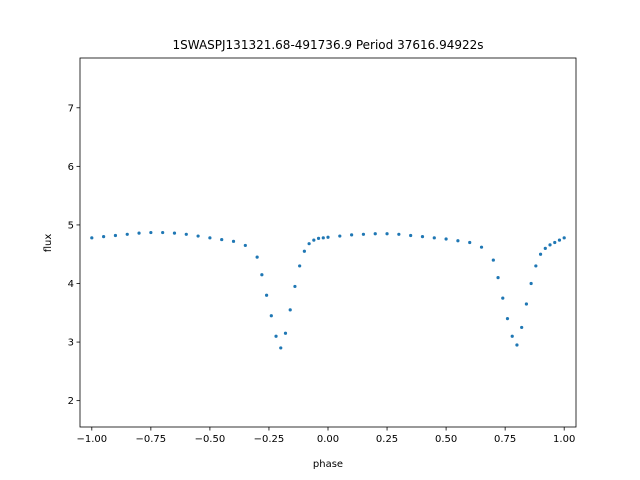  What do you see at coordinates (71, 284) in the screenshot?
I see `y-tick-label: 4` at bounding box center [71, 284].